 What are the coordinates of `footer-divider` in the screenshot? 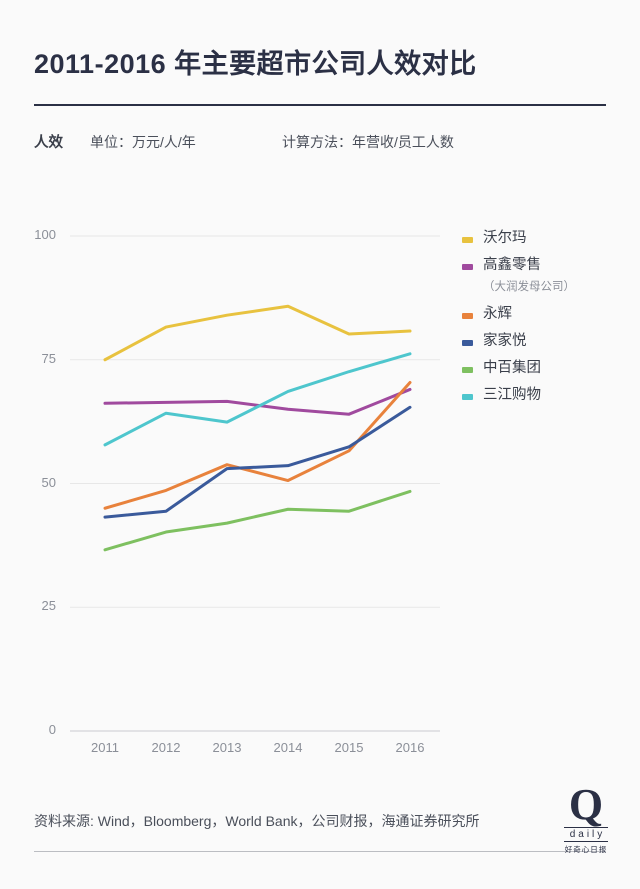 It's located at (320, 851).